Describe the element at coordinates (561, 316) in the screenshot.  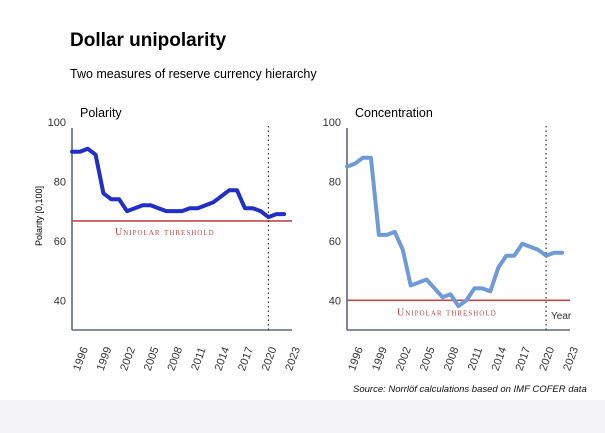
I see `x-axis-label: Year` at that location.